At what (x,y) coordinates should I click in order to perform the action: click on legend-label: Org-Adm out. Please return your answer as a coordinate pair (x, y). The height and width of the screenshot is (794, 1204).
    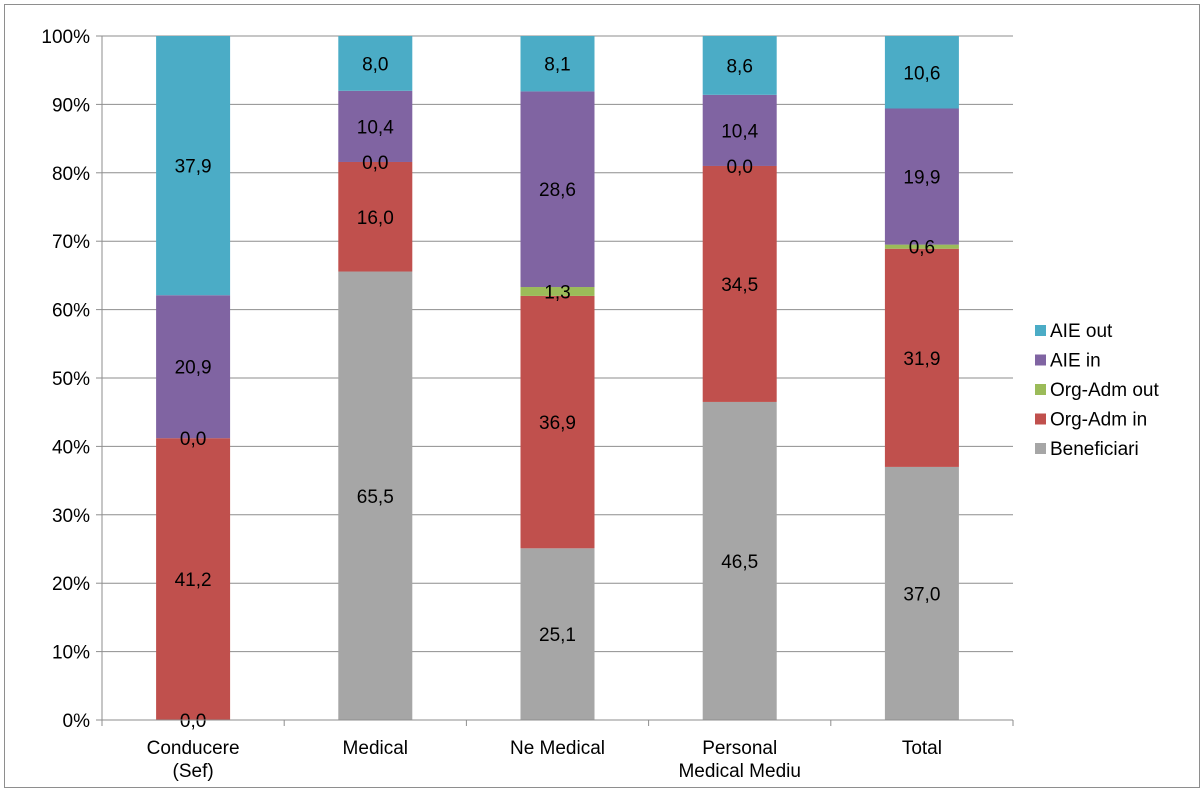
    Looking at the image, I should click on (1104, 390).